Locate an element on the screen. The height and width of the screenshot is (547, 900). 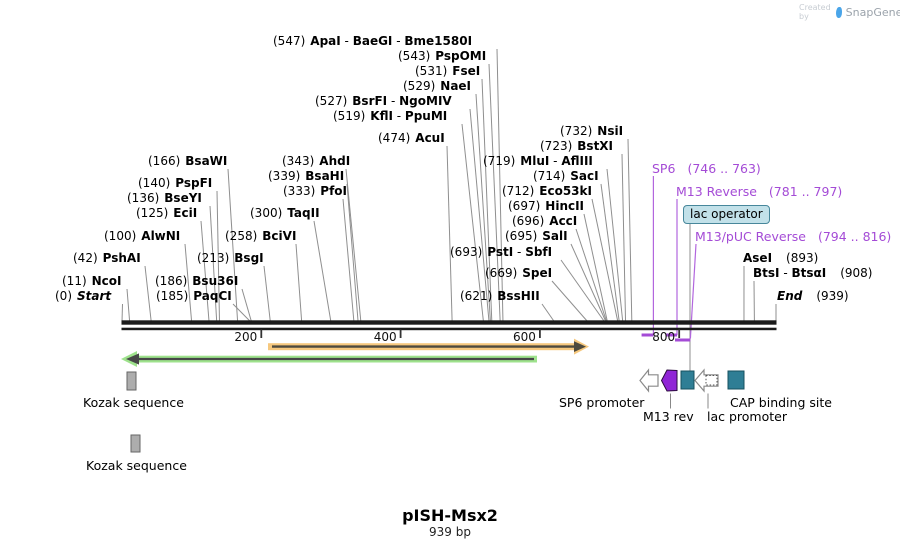
ruler-tick-label: 400 is located at coordinates (385, 337).